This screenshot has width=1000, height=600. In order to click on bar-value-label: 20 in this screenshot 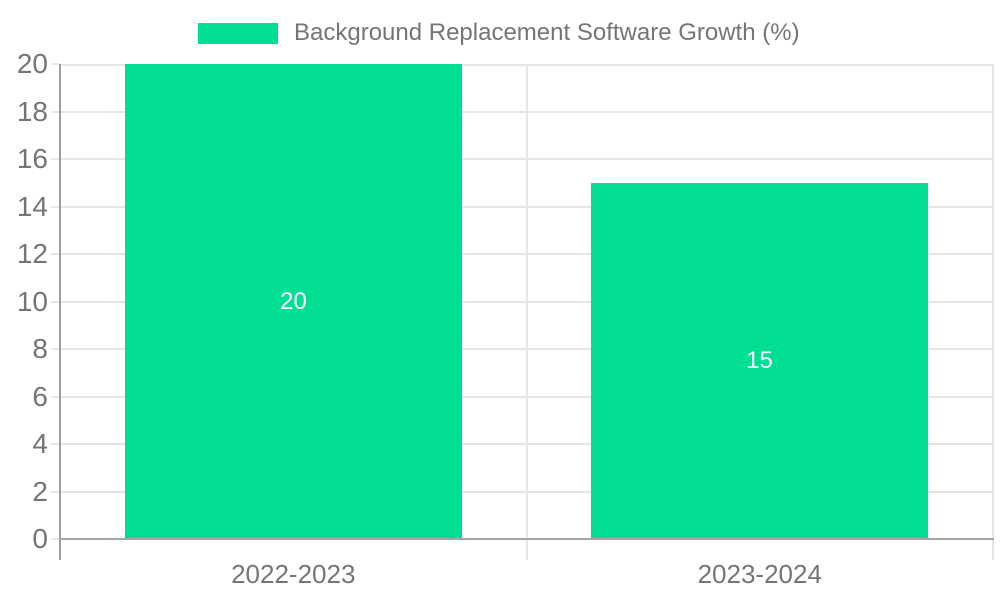, I will do `click(293, 301)`.